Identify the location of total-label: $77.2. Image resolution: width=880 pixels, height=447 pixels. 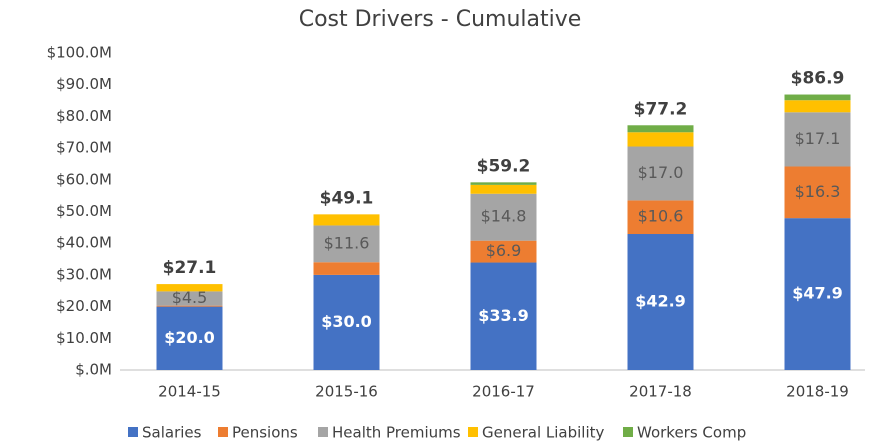
(661, 109).